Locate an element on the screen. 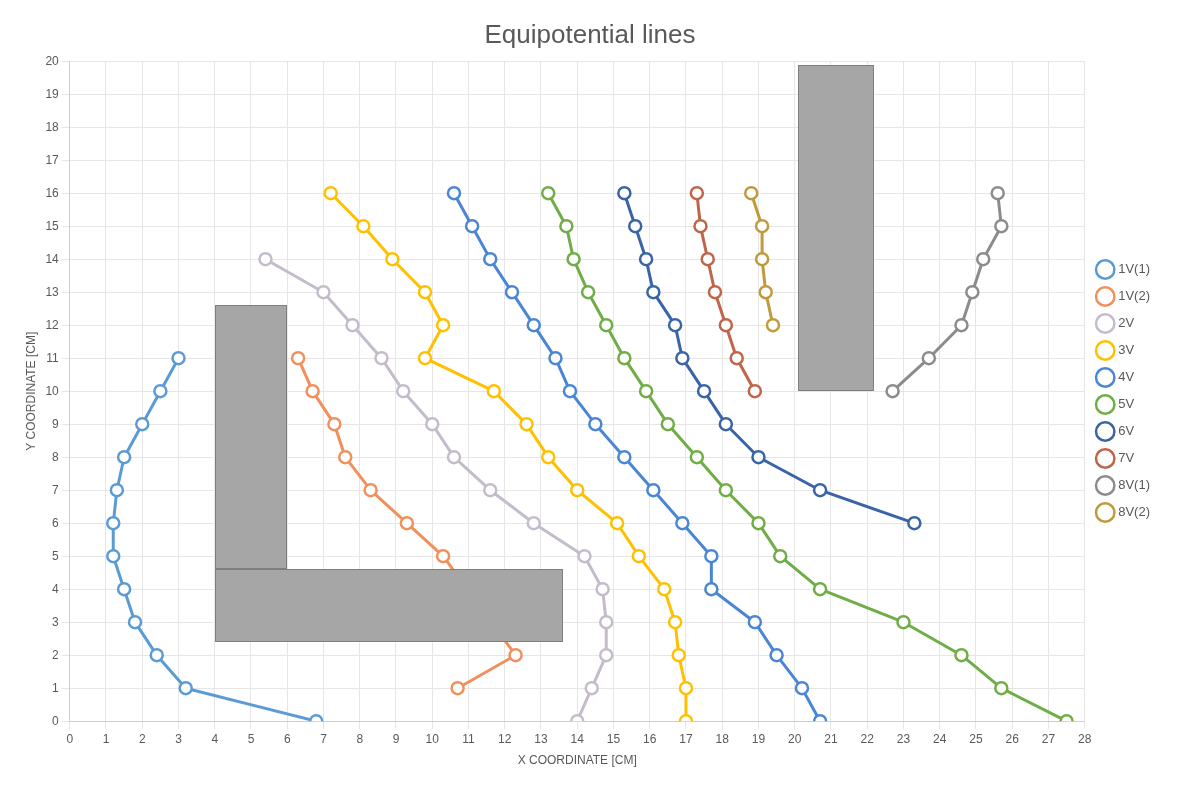  y-tick-label: 19 is located at coordinates (52, 93).